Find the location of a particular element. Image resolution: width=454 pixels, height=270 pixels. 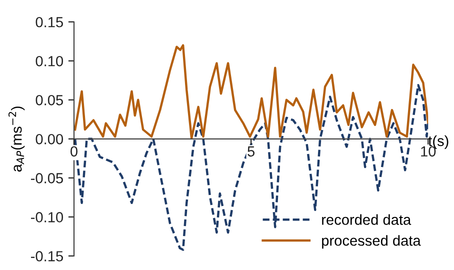

y-axis-title: a$_{AP}$(ms$^{−2}$) is located at coordinates (16, 139).